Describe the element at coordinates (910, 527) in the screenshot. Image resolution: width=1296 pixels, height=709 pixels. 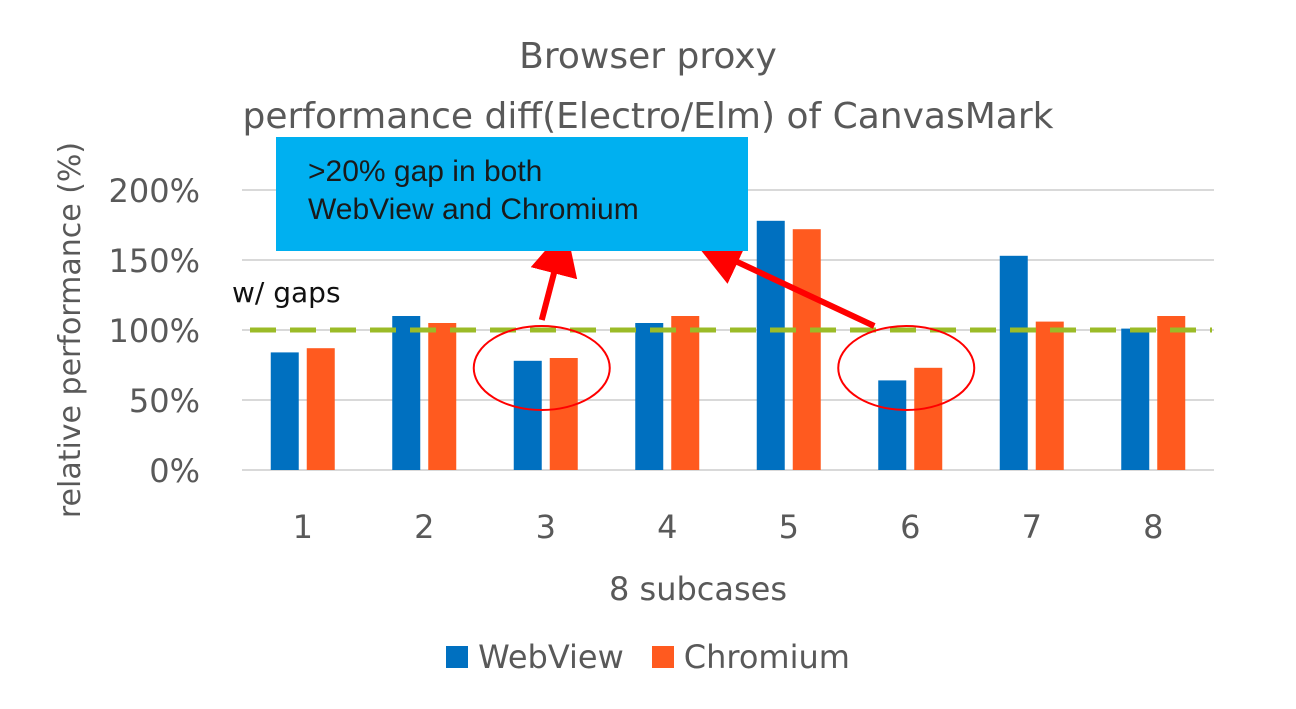
I see `x-tick-label: 6` at that location.